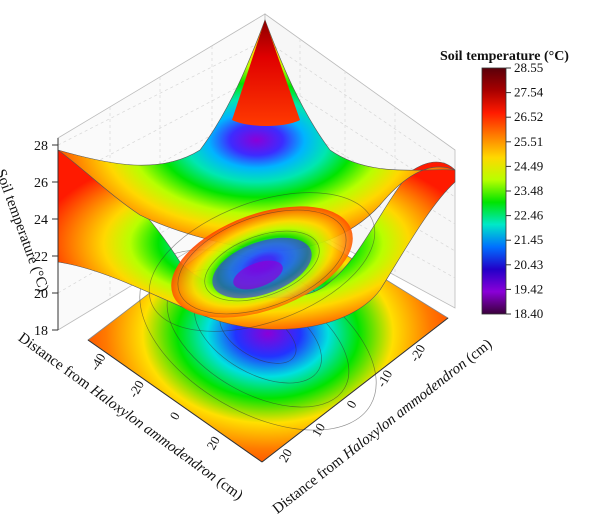  I want to click on colorbar-label: 19.42, so click(528, 288).